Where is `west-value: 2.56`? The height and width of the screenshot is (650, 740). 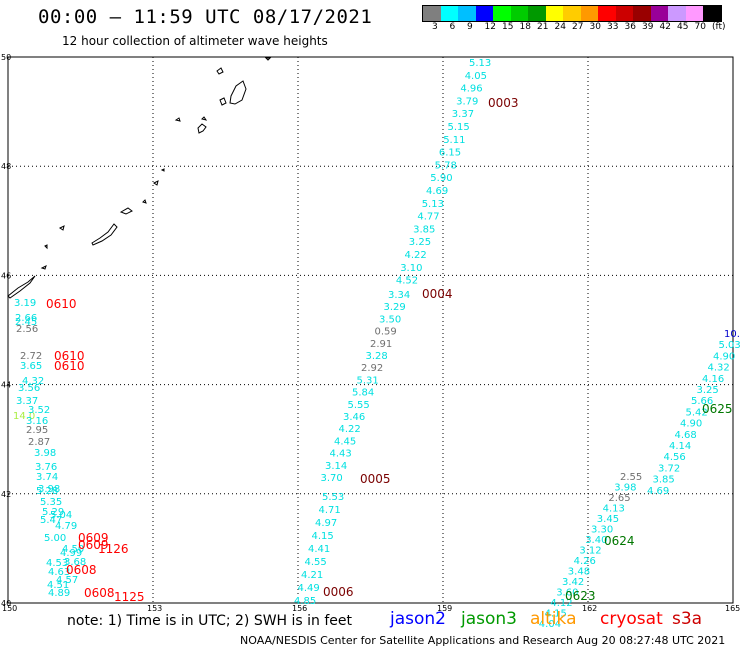
west-value: 2.56 is located at coordinates (27, 329).